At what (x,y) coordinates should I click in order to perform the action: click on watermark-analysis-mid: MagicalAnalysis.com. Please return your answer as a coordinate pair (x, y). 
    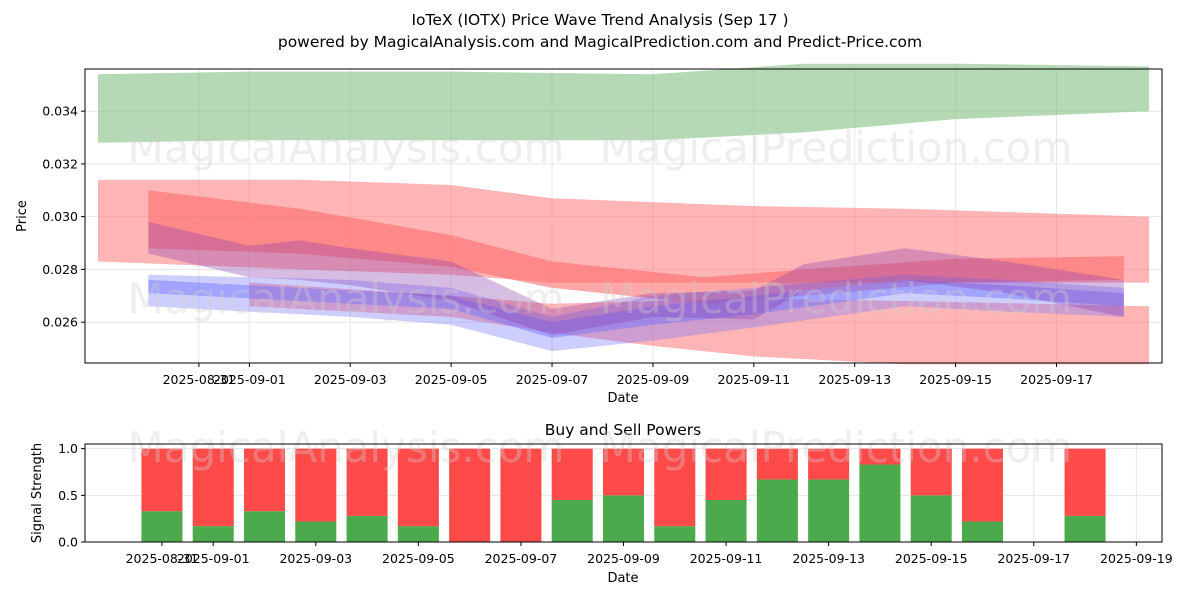
    Looking at the image, I should click on (346, 298).